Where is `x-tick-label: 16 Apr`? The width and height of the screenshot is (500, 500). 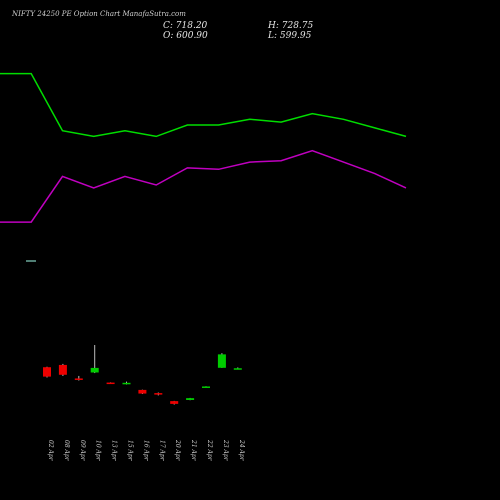
x-tick-label: 16 Apr is located at coordinates (145, 451).